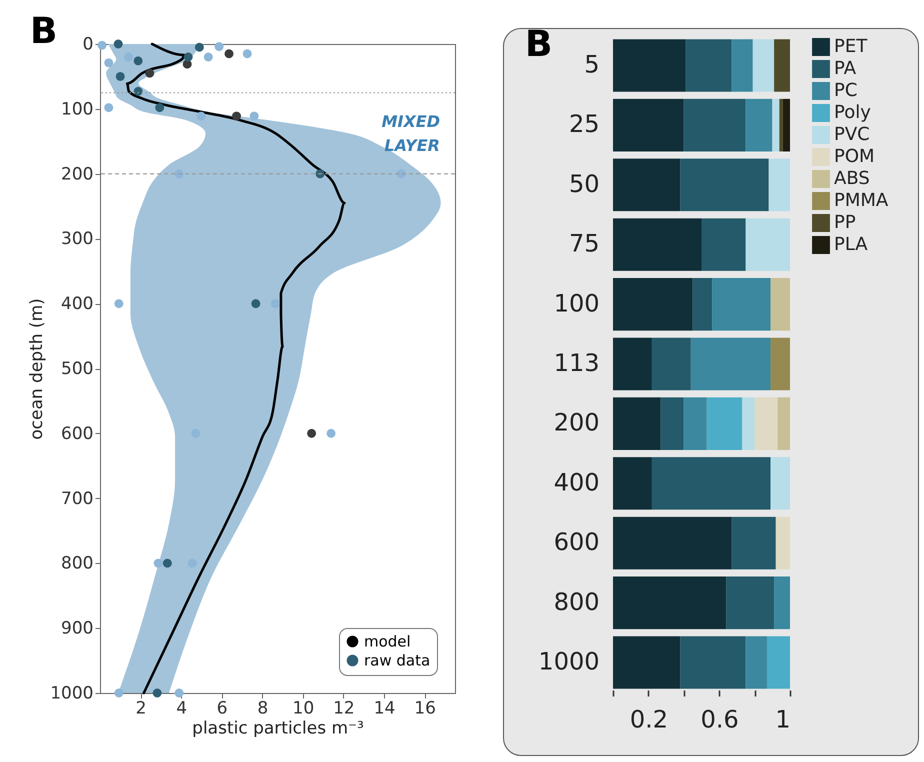  What do you see at coordinates (861, 200) in the screenshot?
I see `legend-label: PMMA` at bounding box center [861, 200].